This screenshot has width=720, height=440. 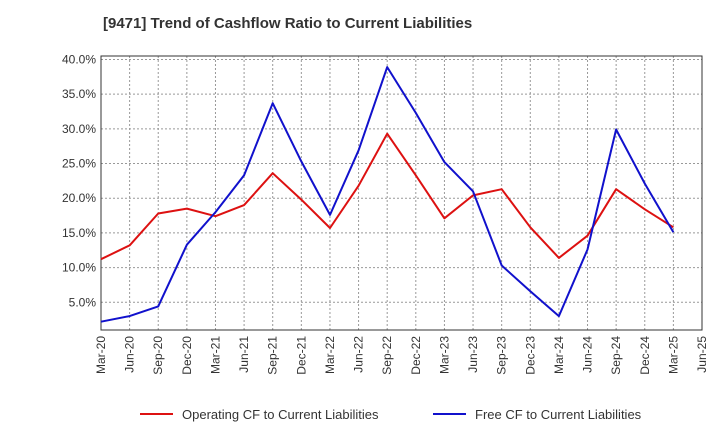 I want to click on x-tick-label: Dec-20, so click(x=187, y=355).